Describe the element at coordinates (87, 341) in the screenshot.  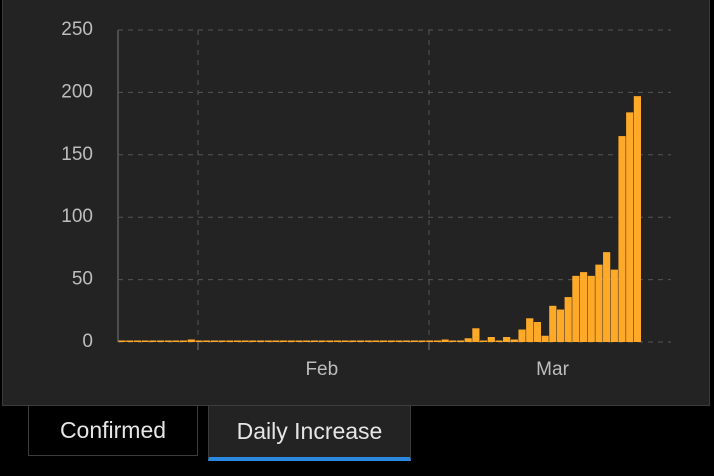
I see `y-tick-label: 0` at that location.